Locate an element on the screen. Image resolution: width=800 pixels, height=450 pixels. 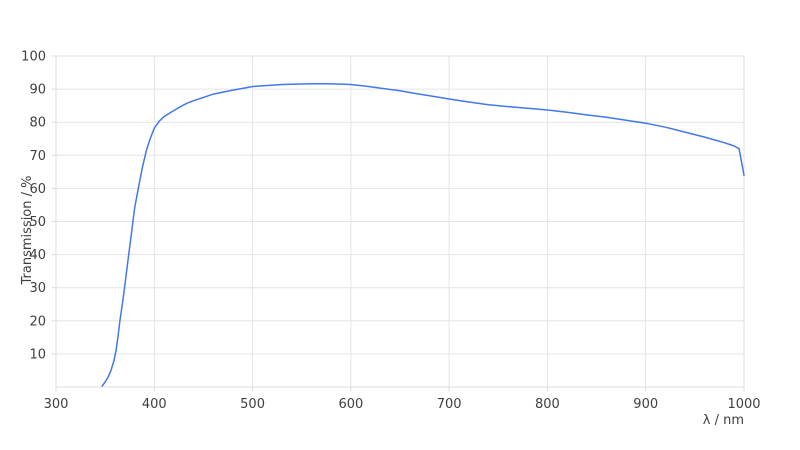
x-tick-label: 400 is located at coordinates (154, 404).